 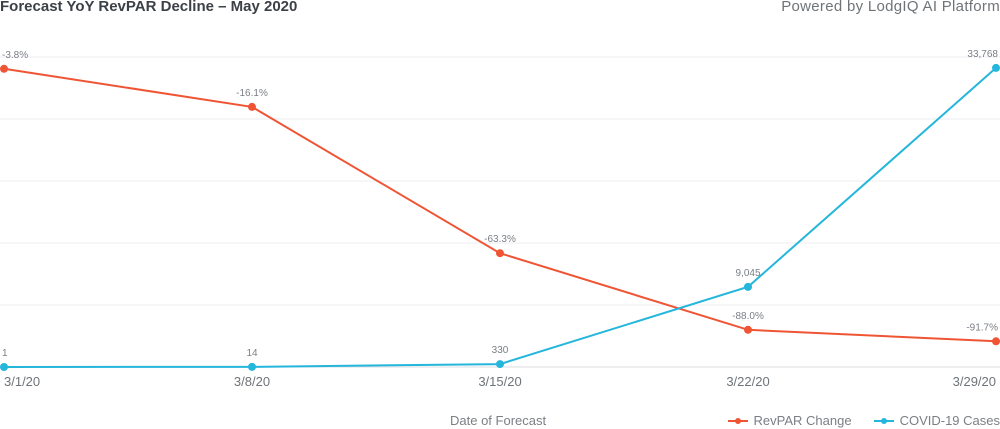 I want to click on data-label: 330, so click(x=500, y=350).